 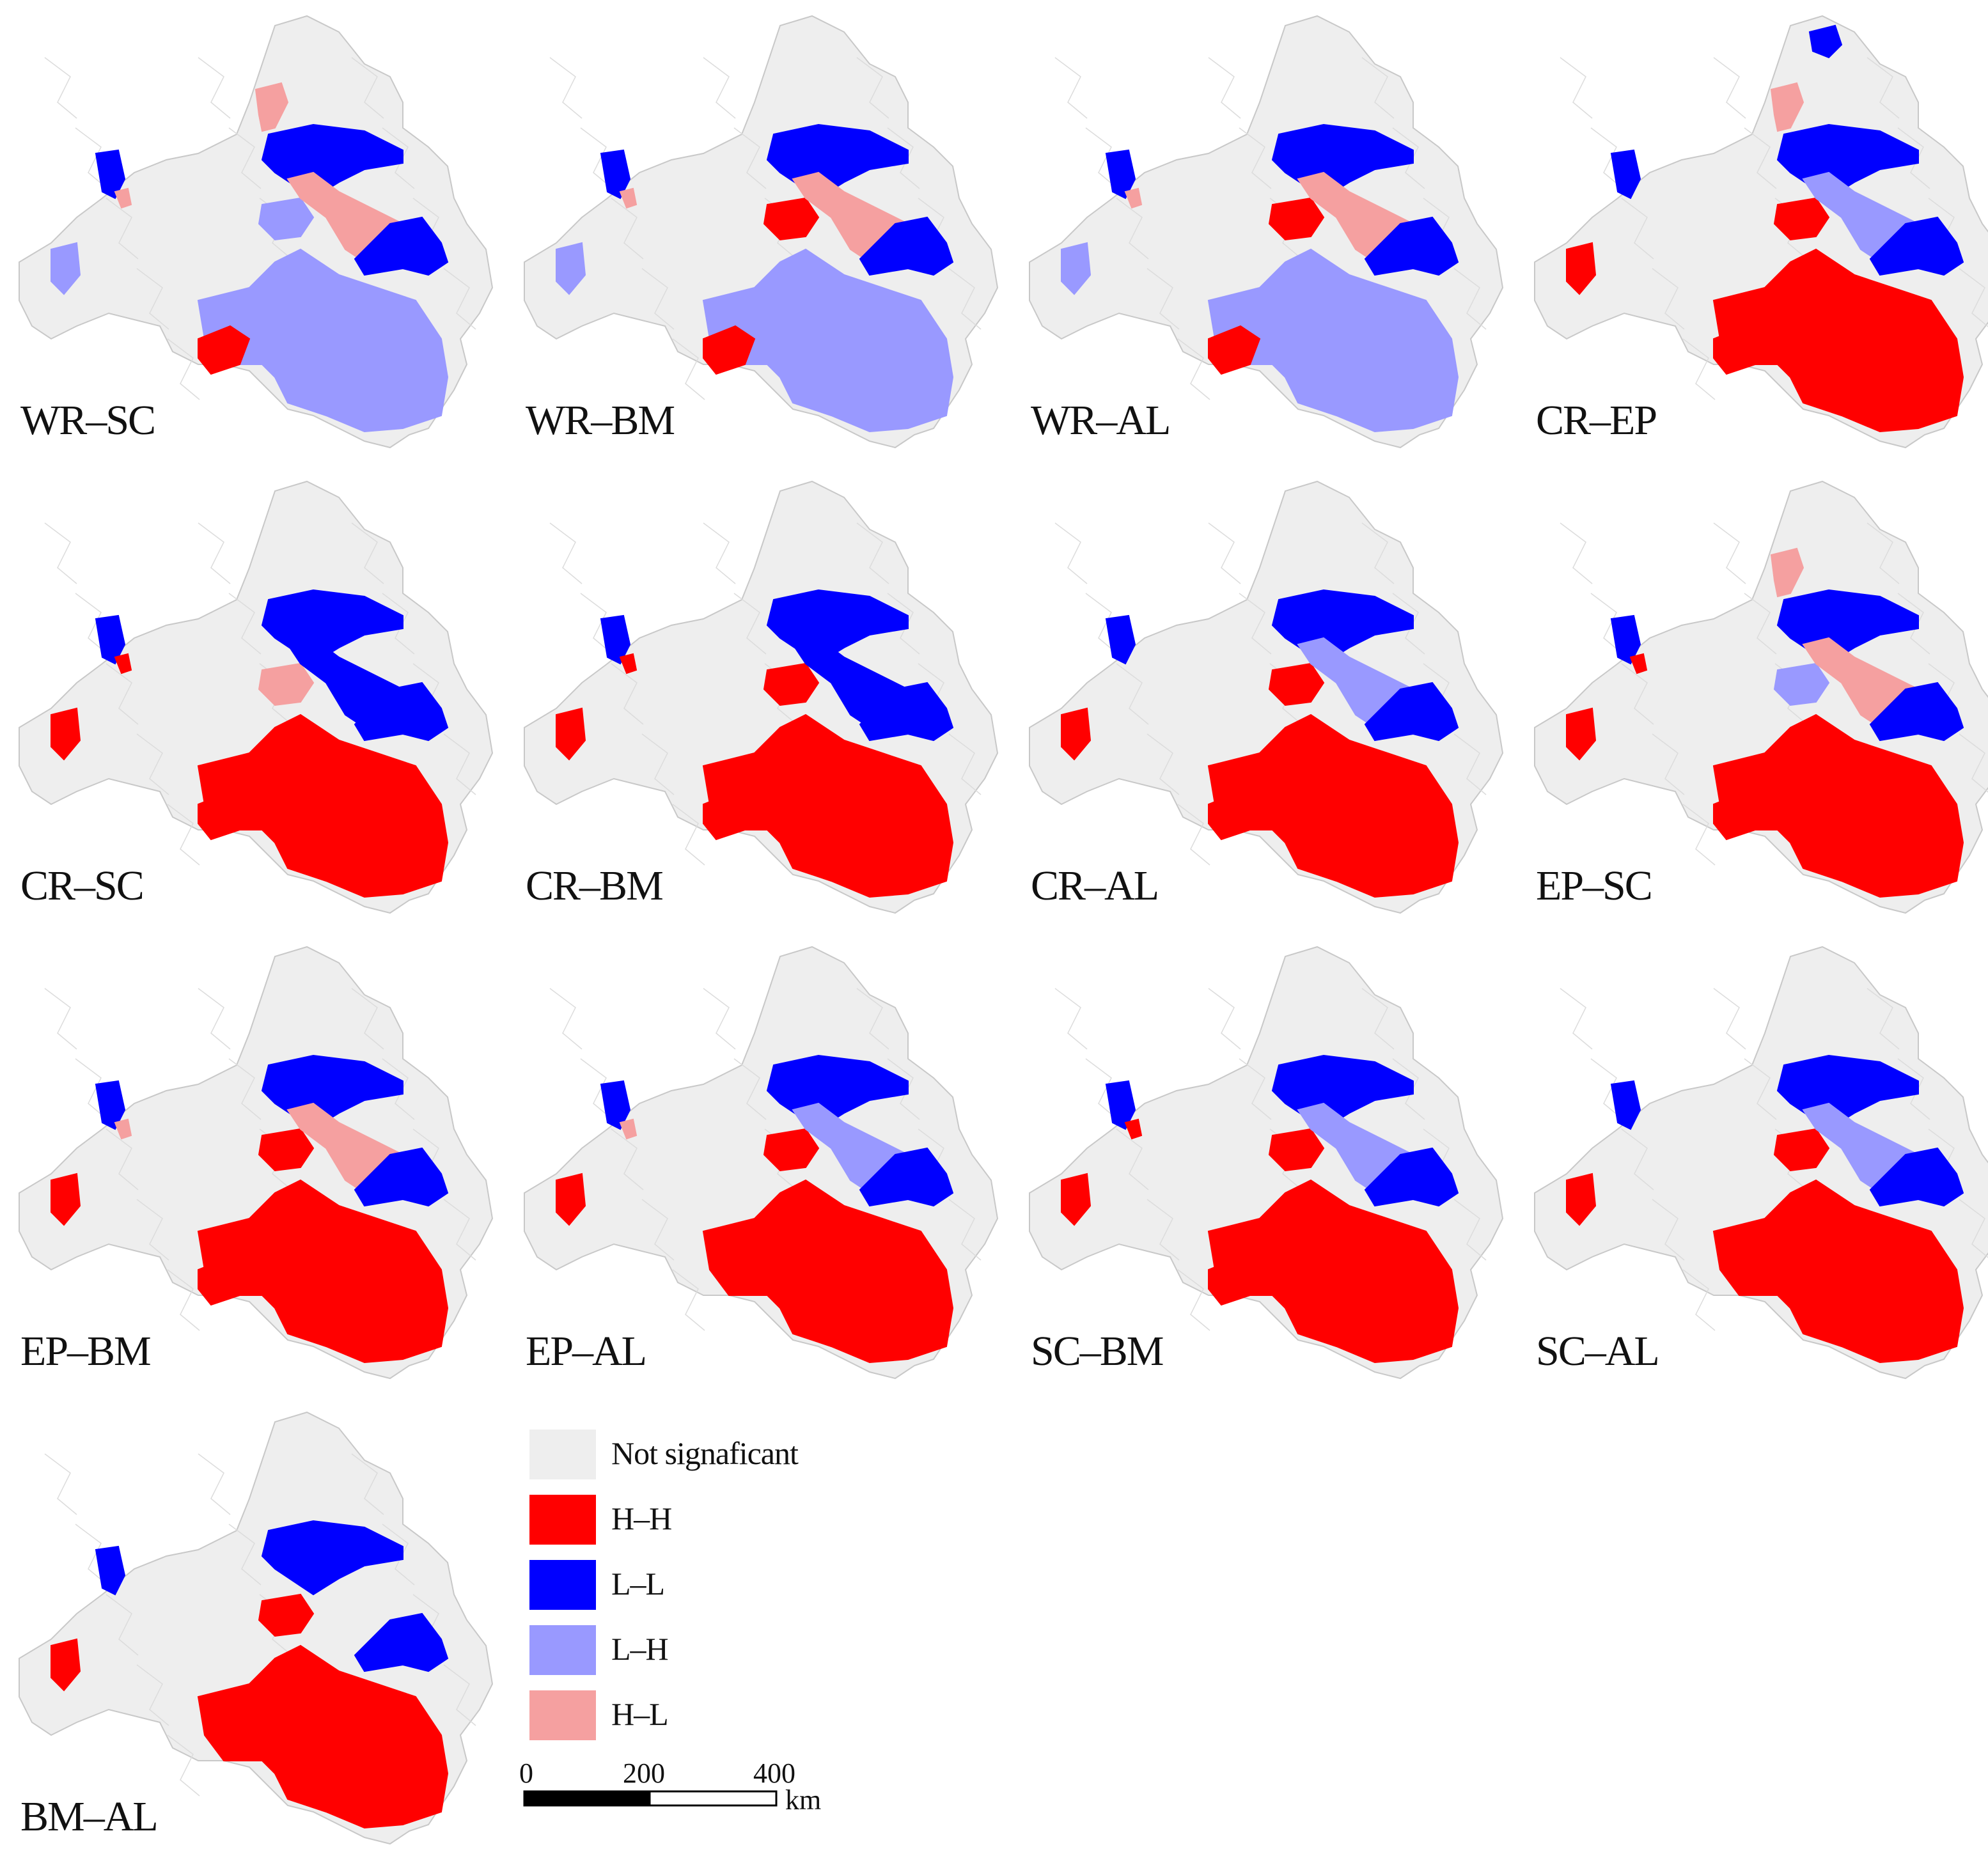 I want to click on cluster-region-far-north, so click(x=1826, y=41).